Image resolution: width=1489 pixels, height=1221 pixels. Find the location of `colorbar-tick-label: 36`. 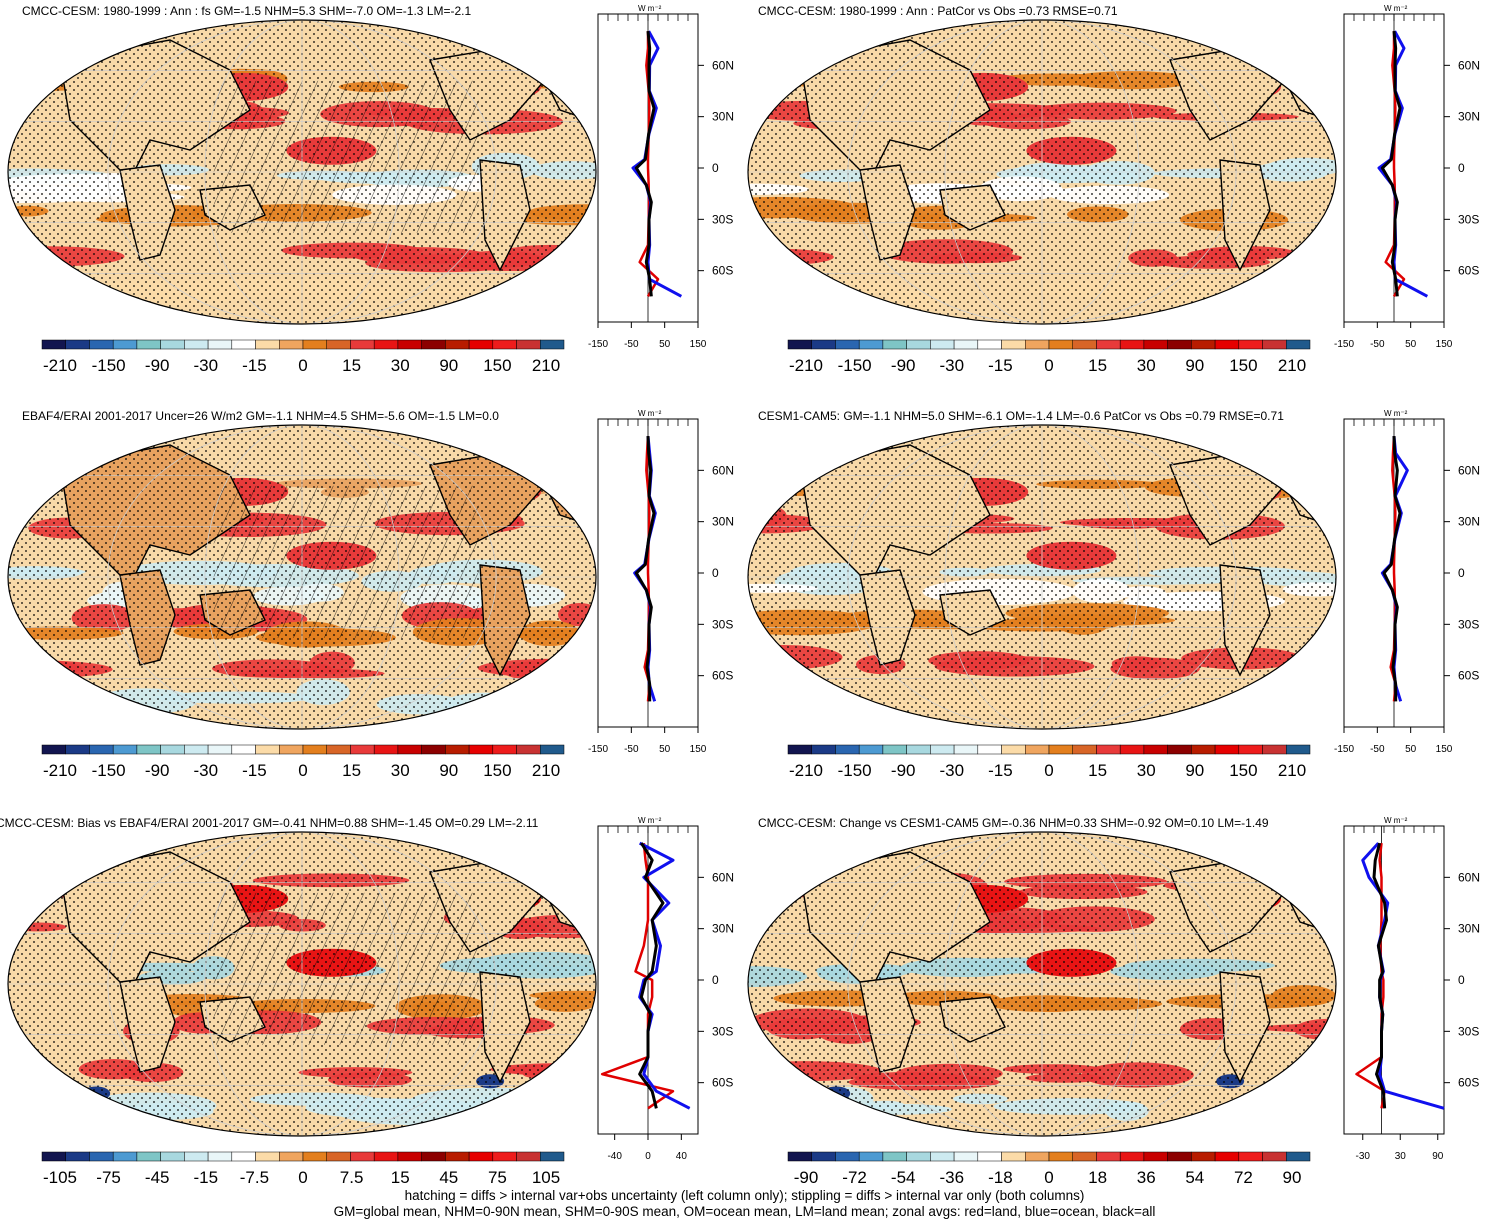

colorbar-tick-label: 36 is located at coordinates (1146, 1177).